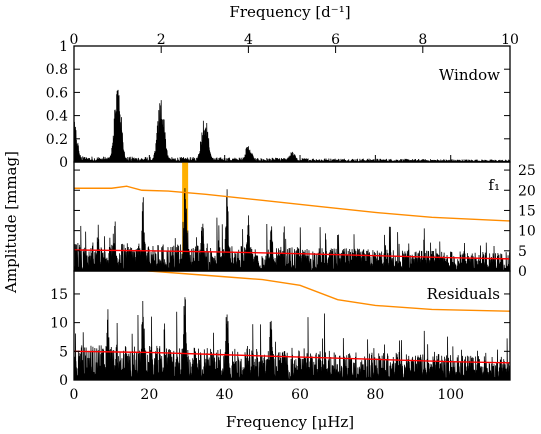 Image resolution: width=541 pixels, height=434 pixels. What do you see at coordinates (63, 352) in the screenshot?
I see `panel-2-ytick-label-1: 5` at bounding box center [63, 352].